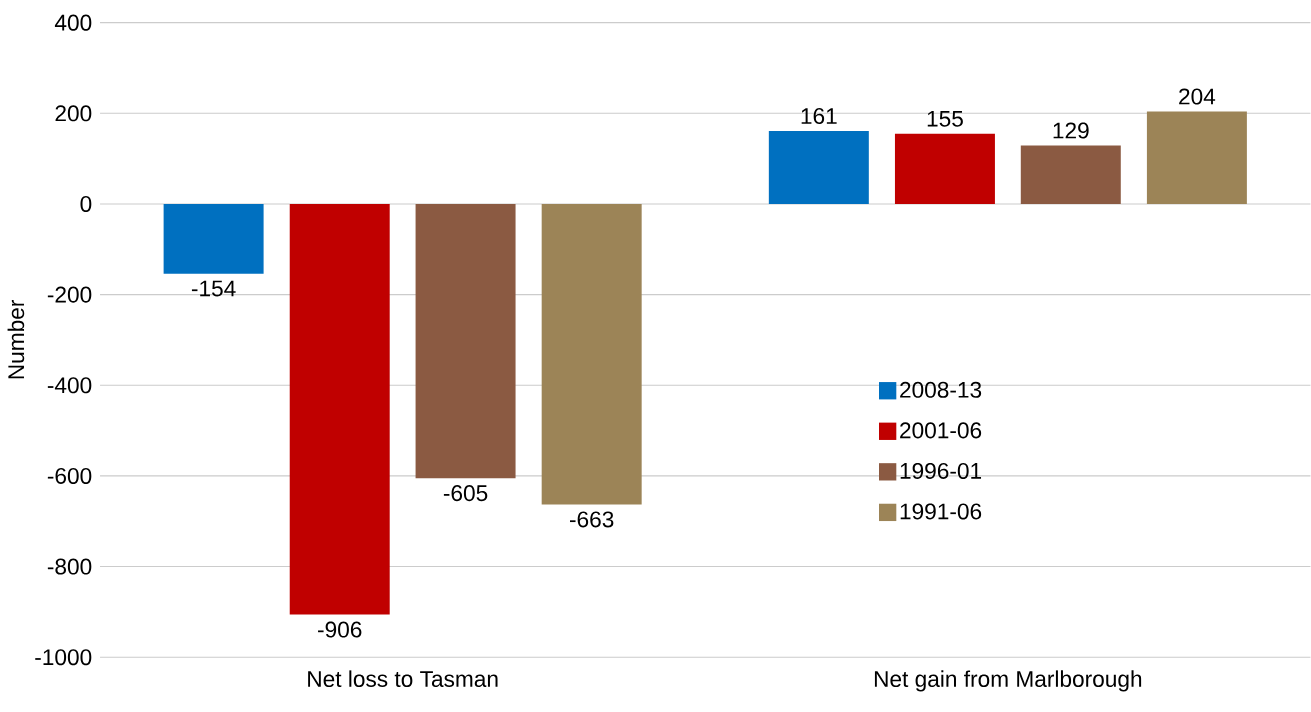 The width and height of the screenshot is (1311, 712). I want to click on y-tick-label: -800, so click(69, 566).